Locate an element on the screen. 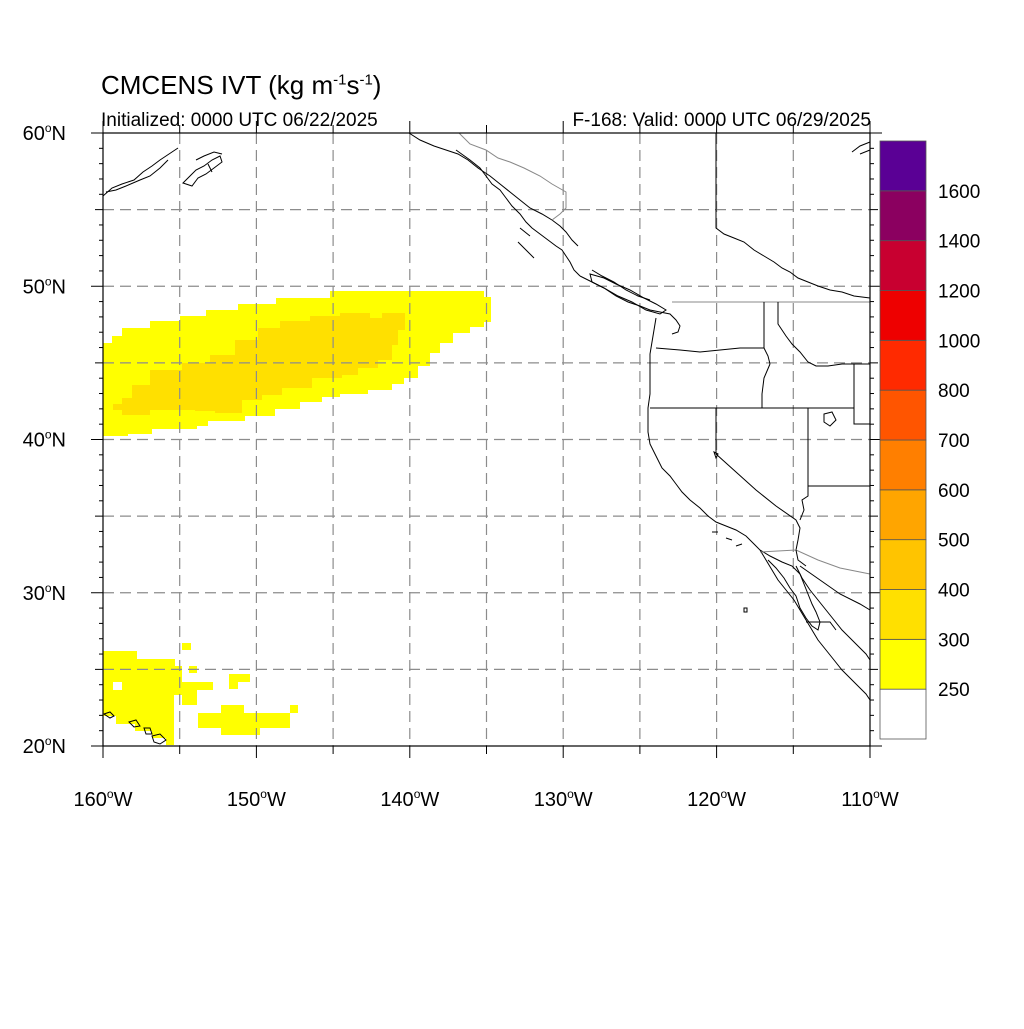  colorbar-label: 700 is located at coordinates (954, 441).